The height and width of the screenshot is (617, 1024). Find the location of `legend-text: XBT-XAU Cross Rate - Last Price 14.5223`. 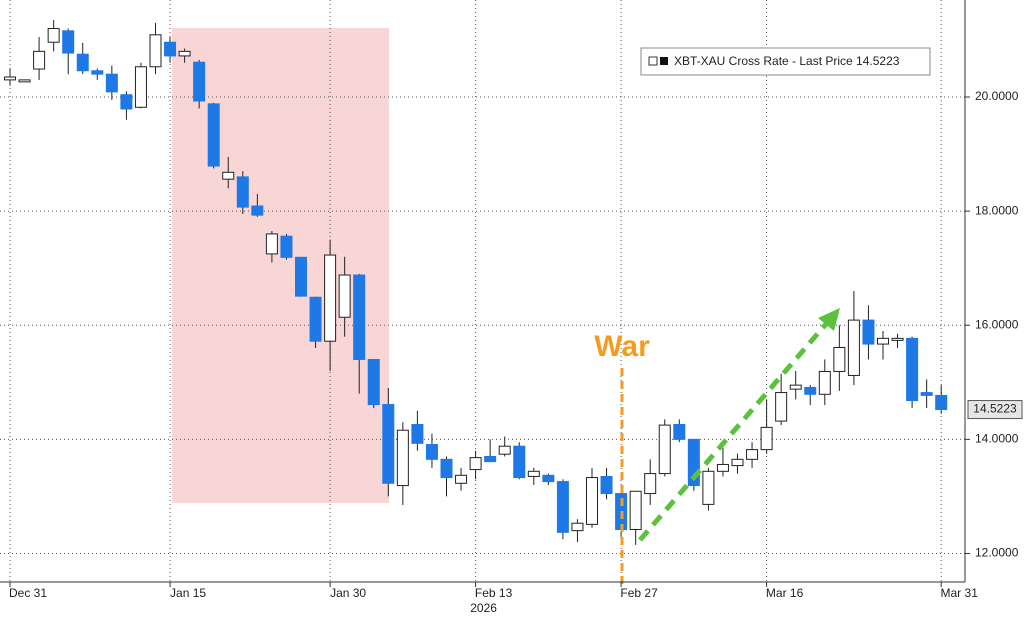

legend-text: XBT-XAU Cross Rate - Last Price 14.5223 is located at coordinates (787, 61).